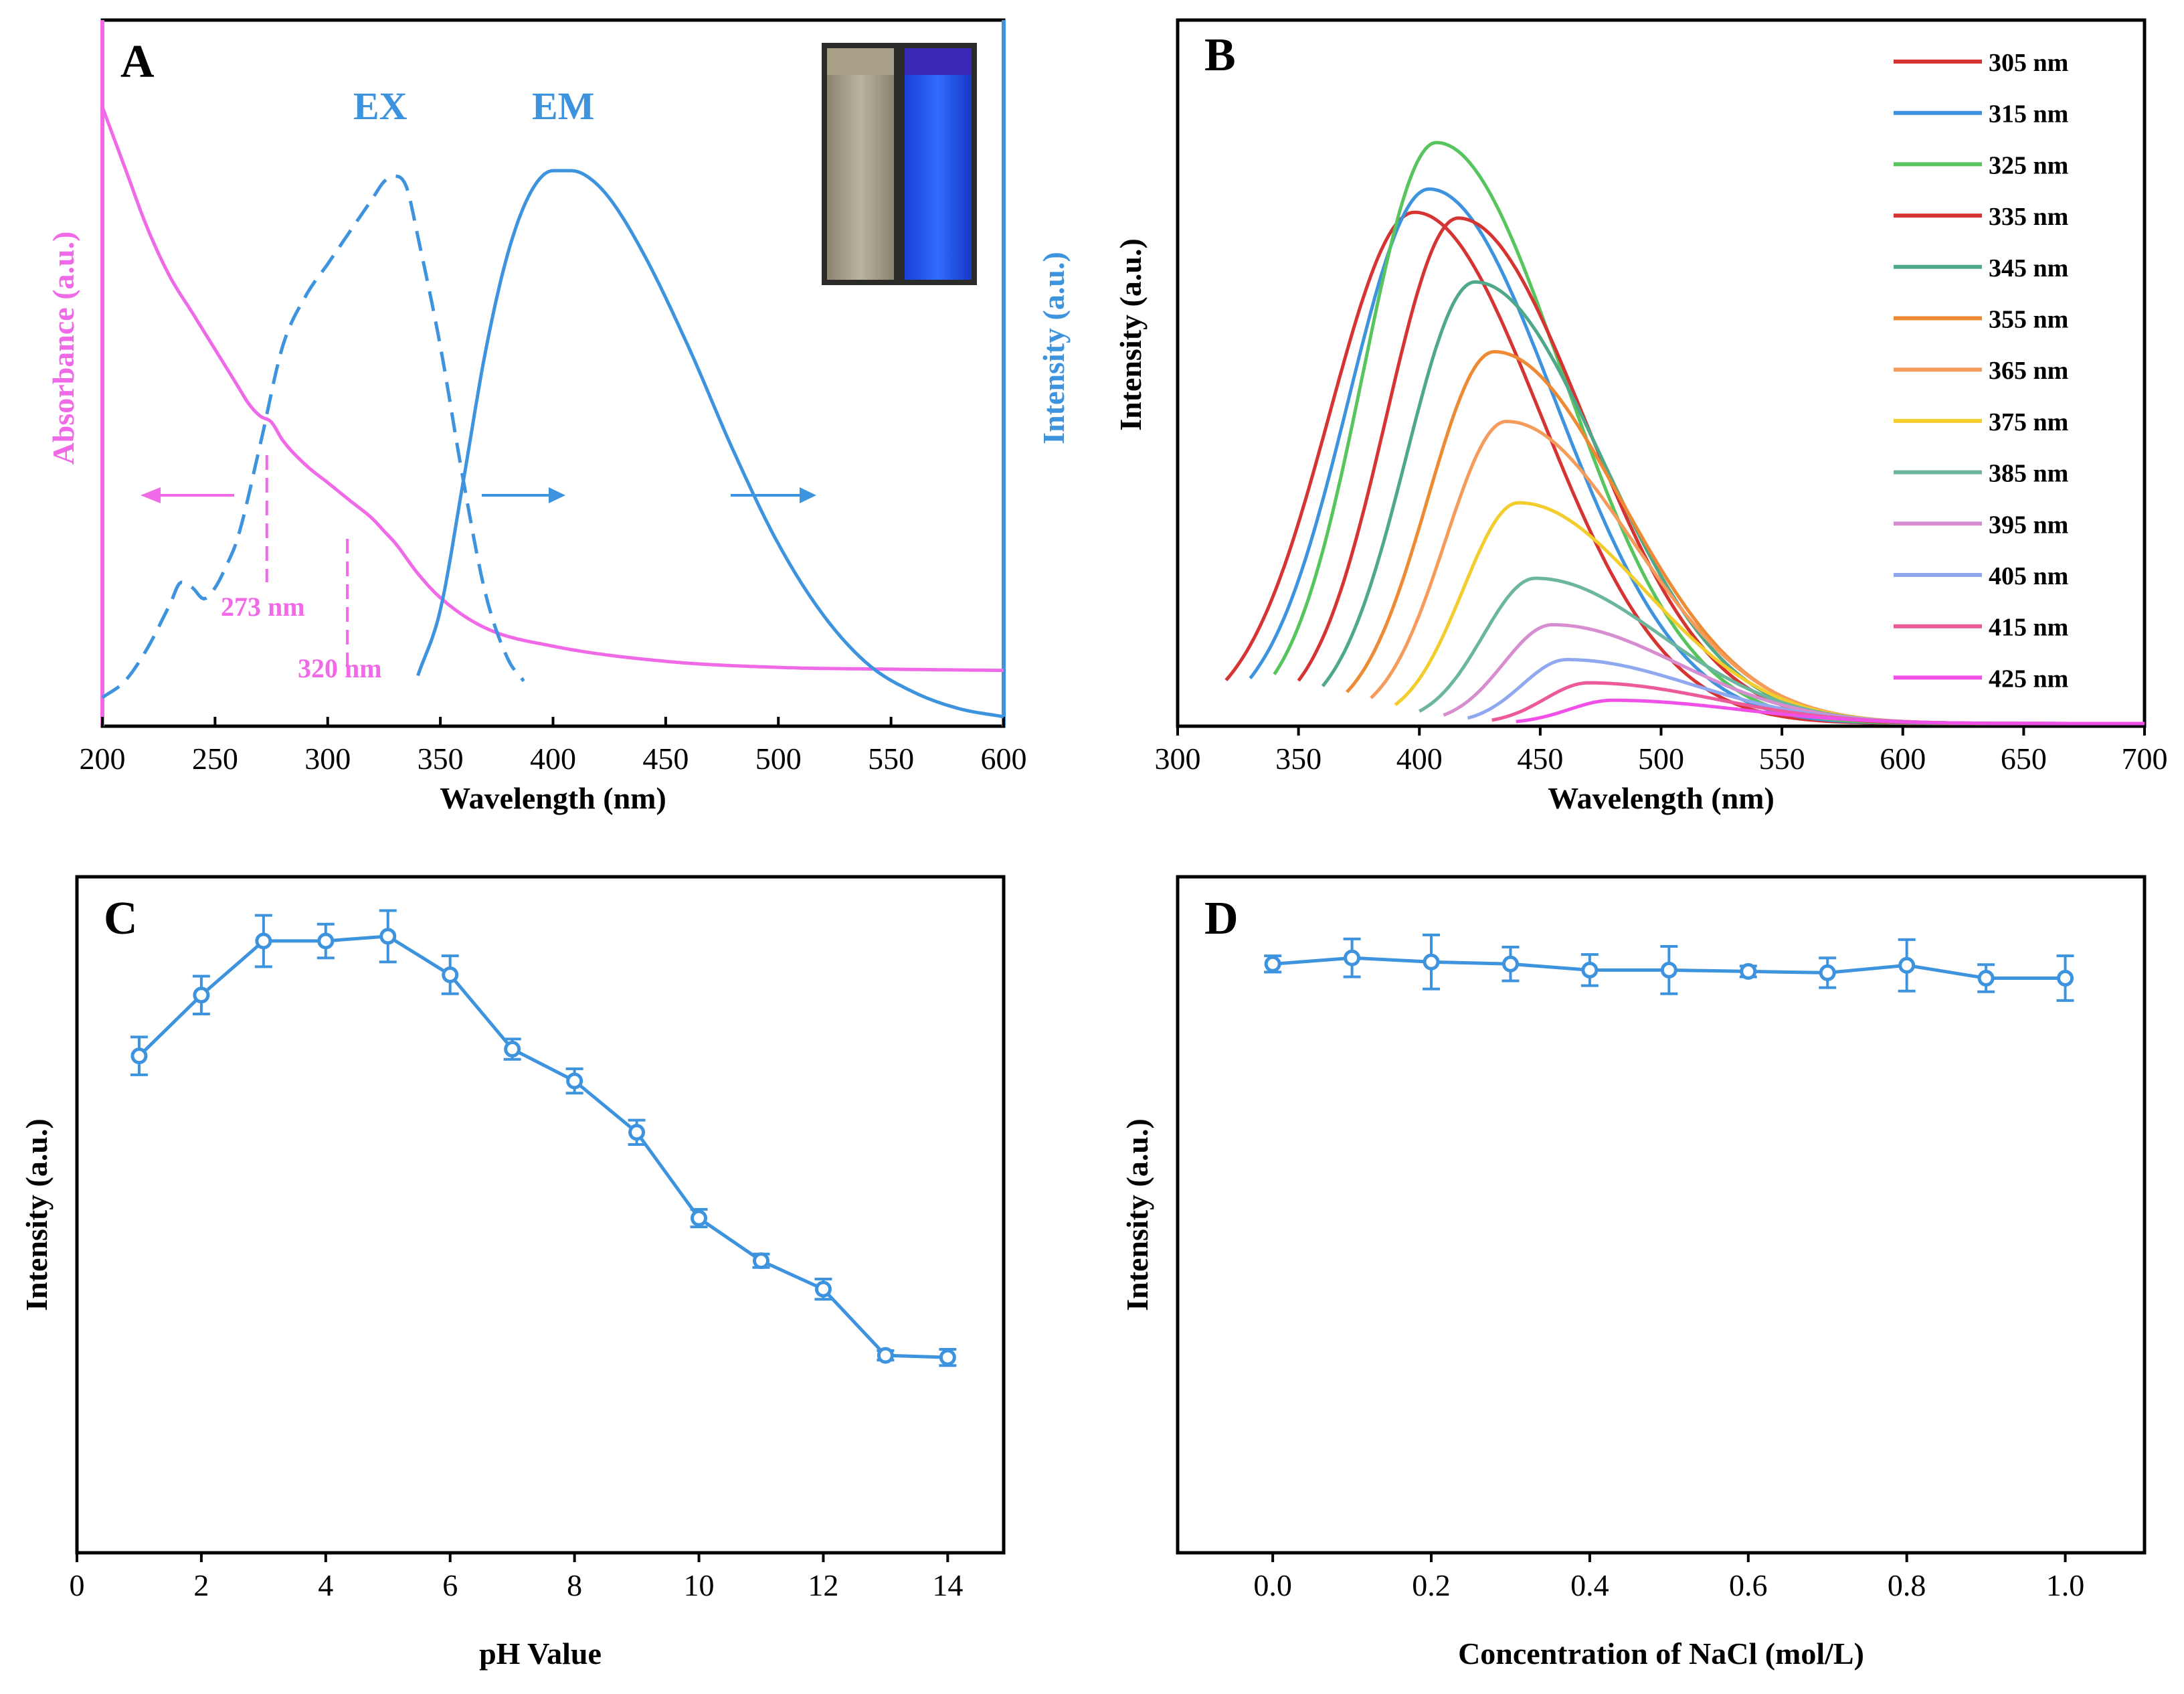 This screenshot has height=1694, width=2184. I want to click on annotation-ex: EX, so click(380, 106).